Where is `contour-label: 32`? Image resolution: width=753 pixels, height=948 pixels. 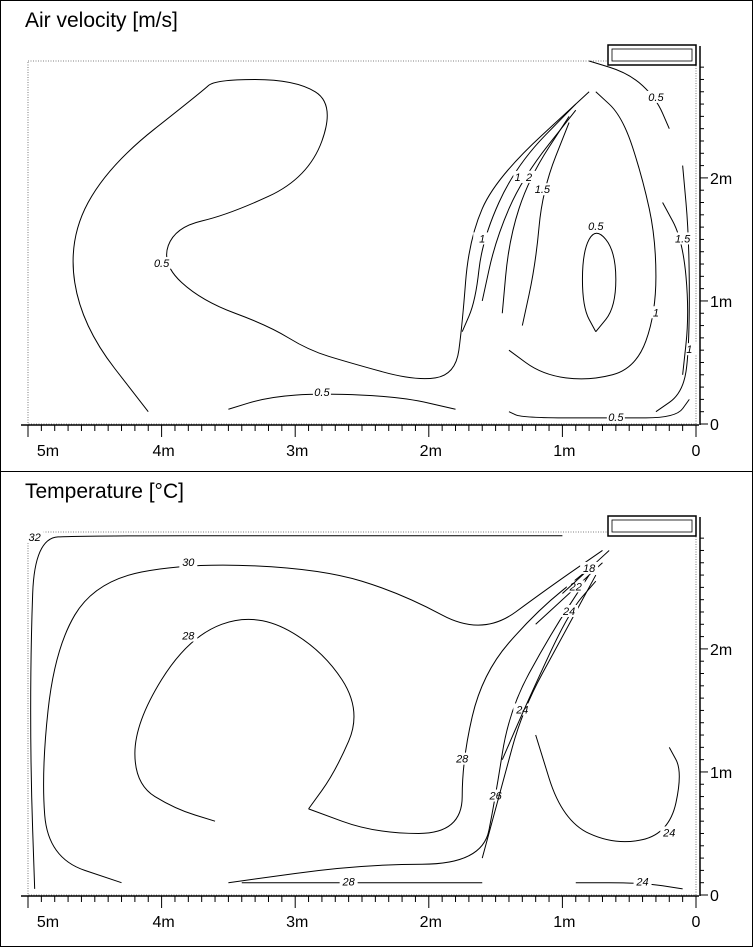 contour-label: 32 is located at coordinates (35, 538).